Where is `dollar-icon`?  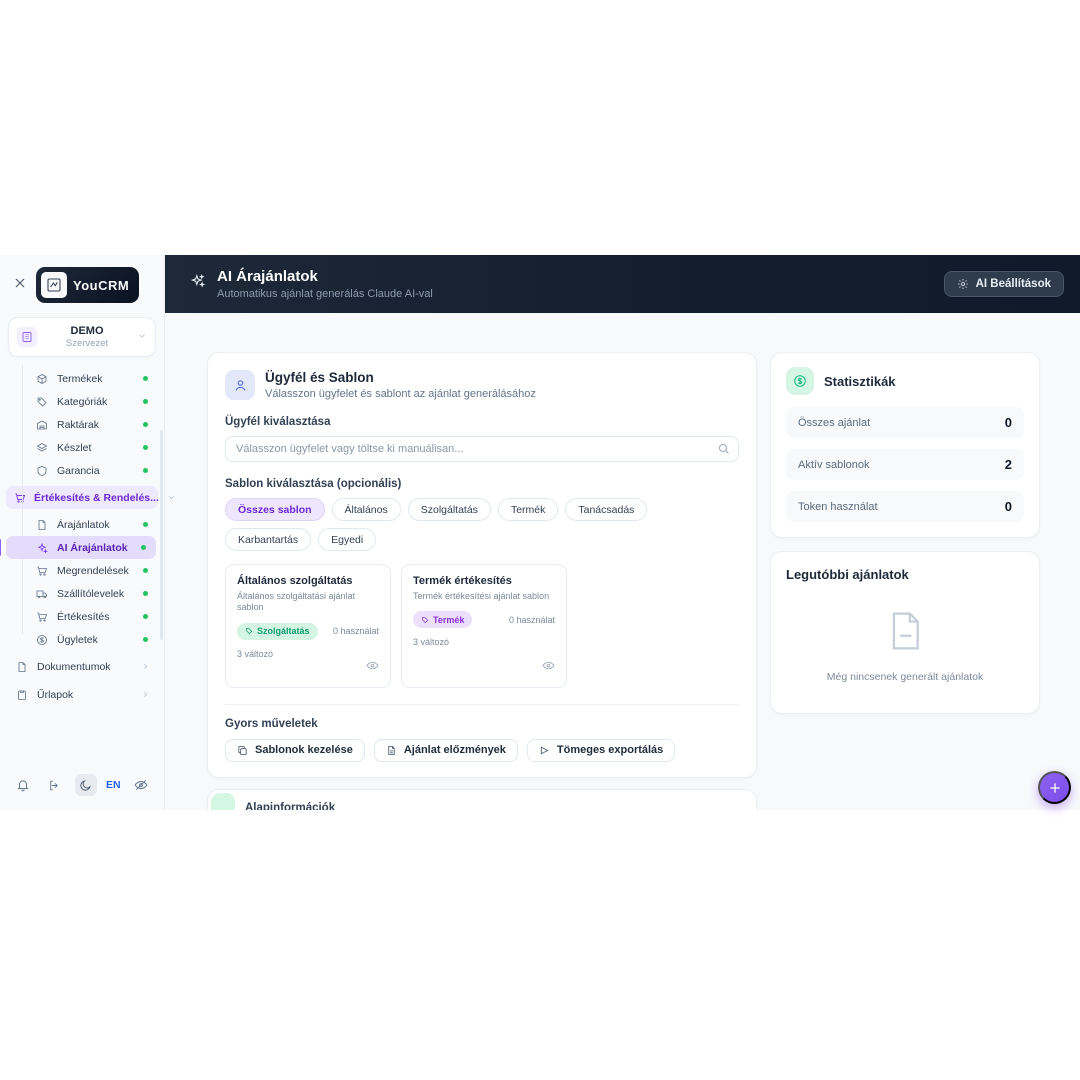
dollar-icon is located at coordinates (800, 381).